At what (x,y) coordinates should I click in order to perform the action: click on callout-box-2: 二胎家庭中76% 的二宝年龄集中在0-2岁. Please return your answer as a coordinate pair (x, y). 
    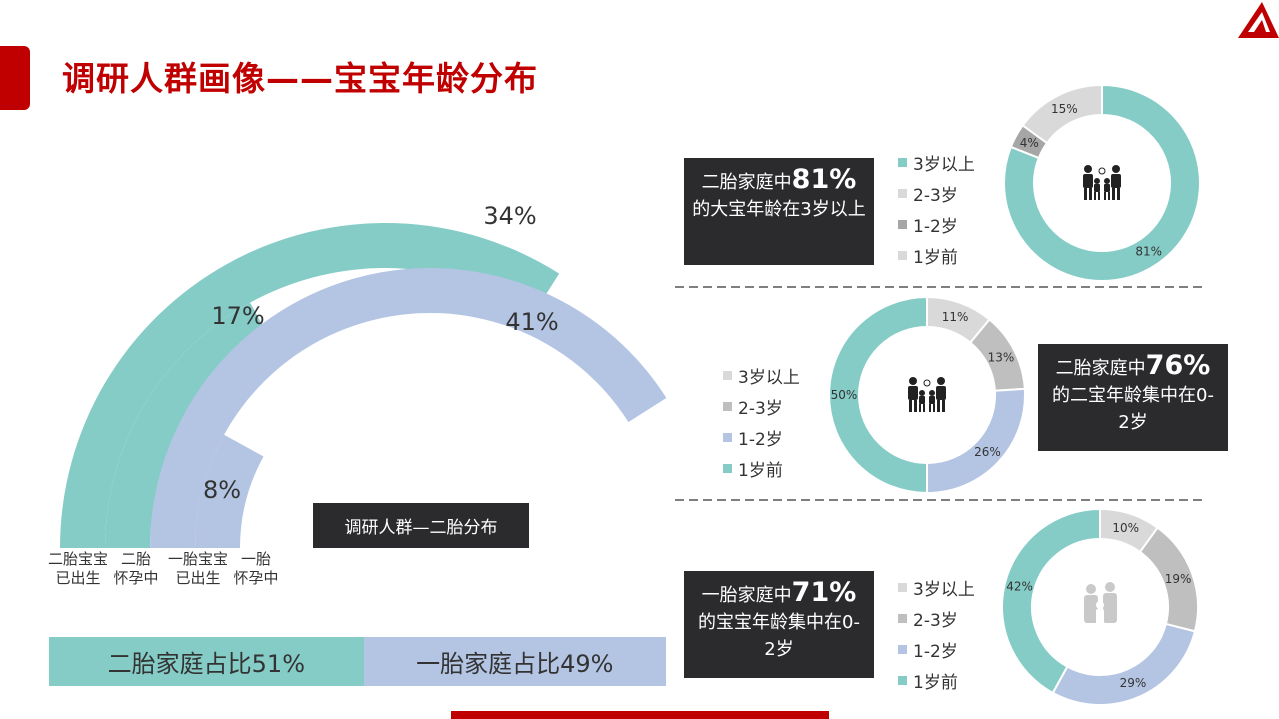
    Looking at the image, I should click on (1133, 397).